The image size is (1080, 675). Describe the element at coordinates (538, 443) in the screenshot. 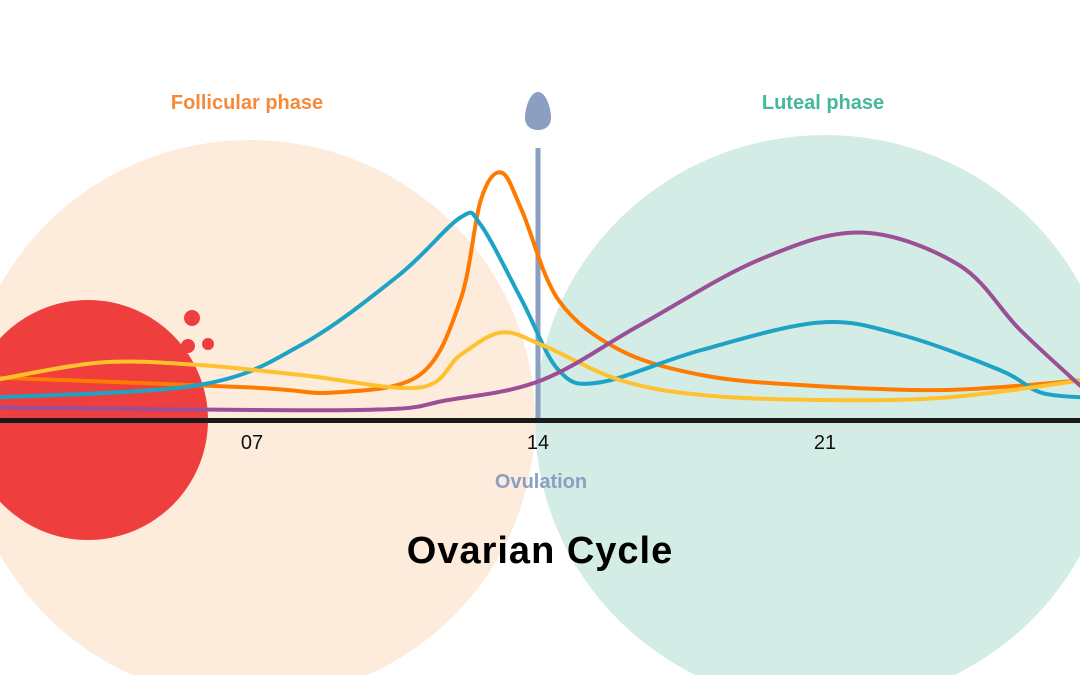

I see `x-tick-label: 14` at that location.